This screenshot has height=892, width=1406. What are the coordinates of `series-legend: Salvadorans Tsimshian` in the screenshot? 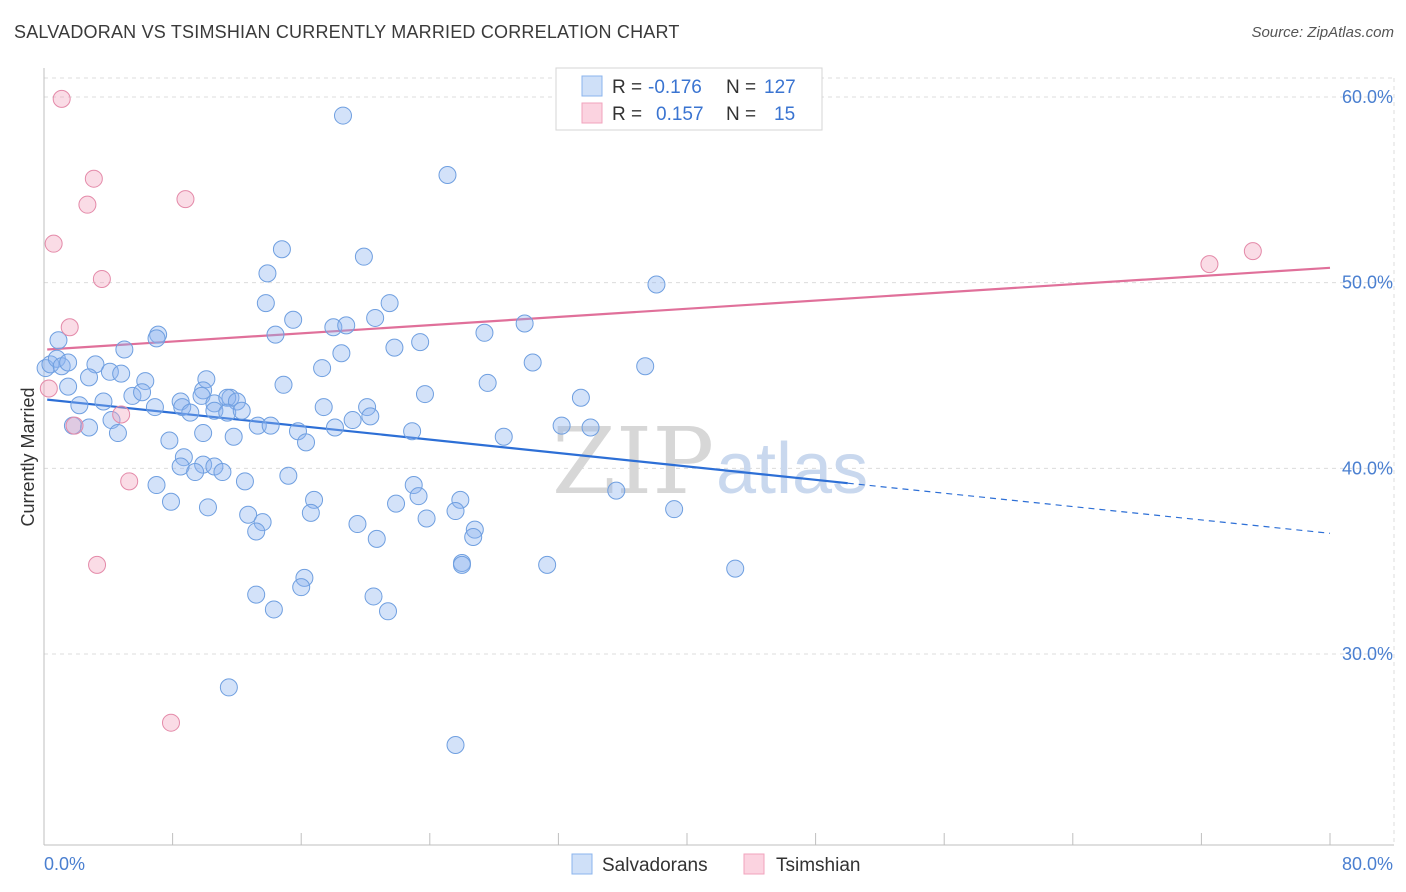 It's located at (715, 864).